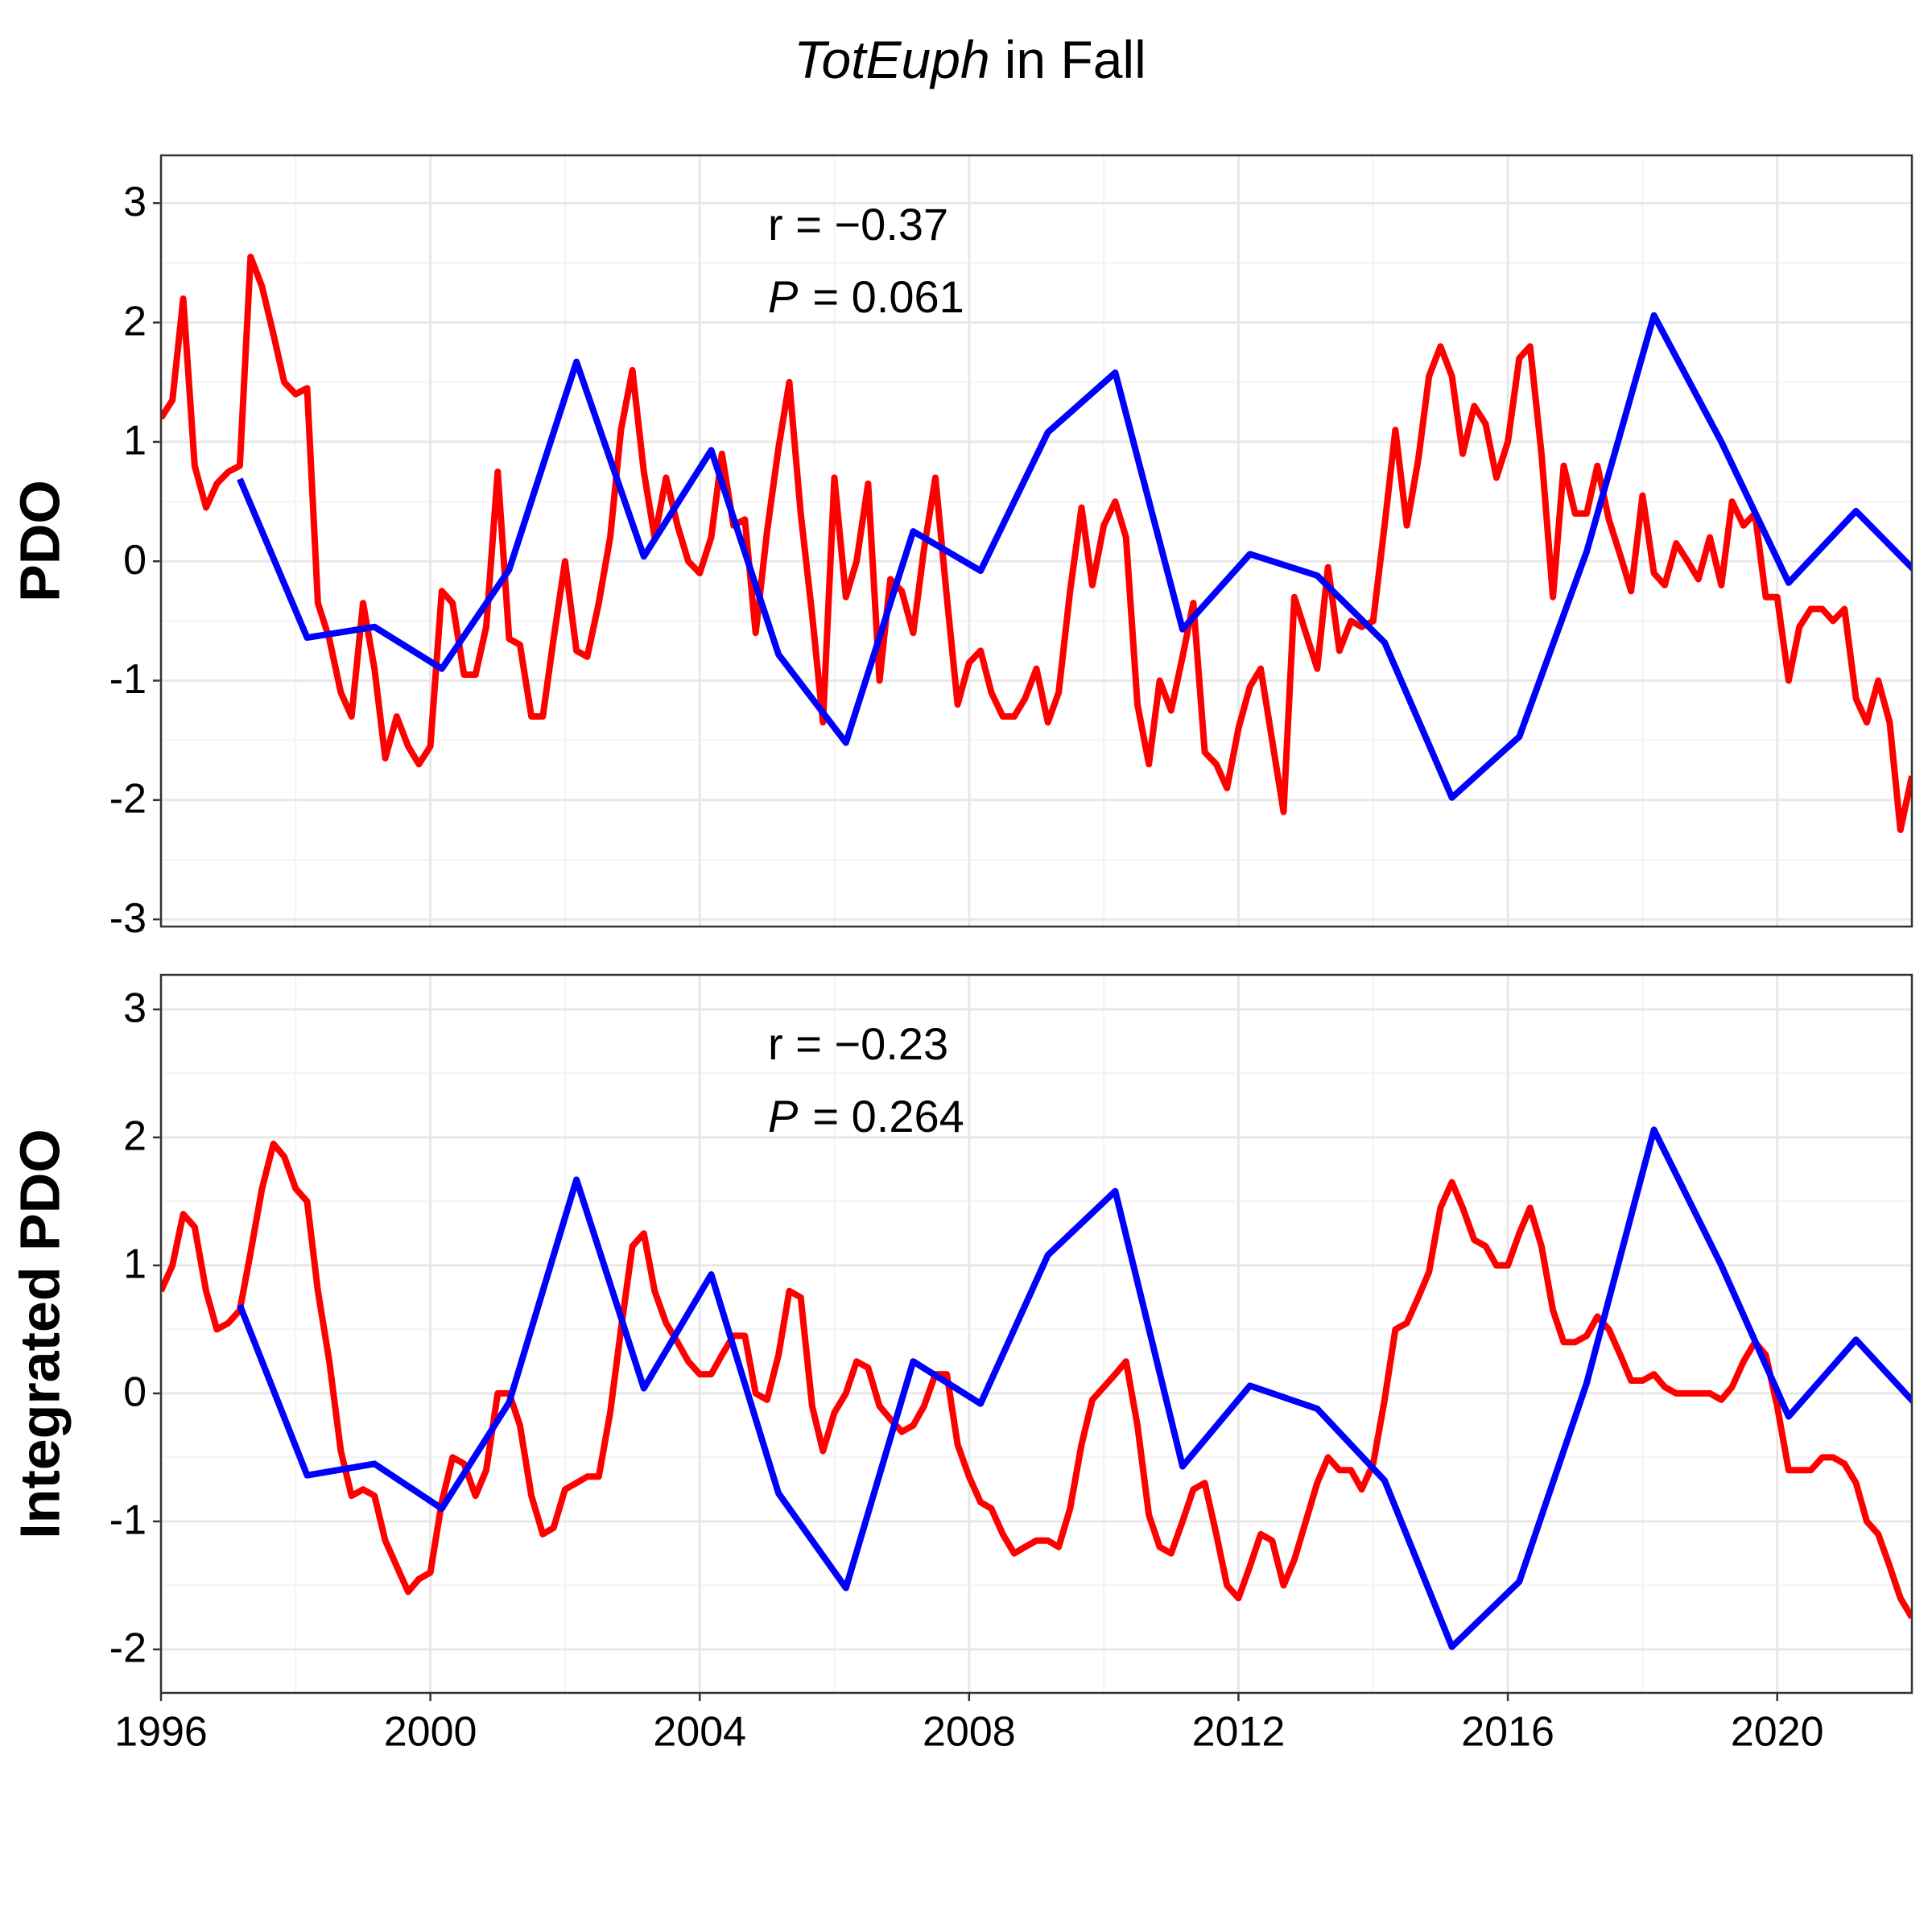 The image size is (1932, 1932). I want to click on annotation: P = 0.264, so click(866, 1116).